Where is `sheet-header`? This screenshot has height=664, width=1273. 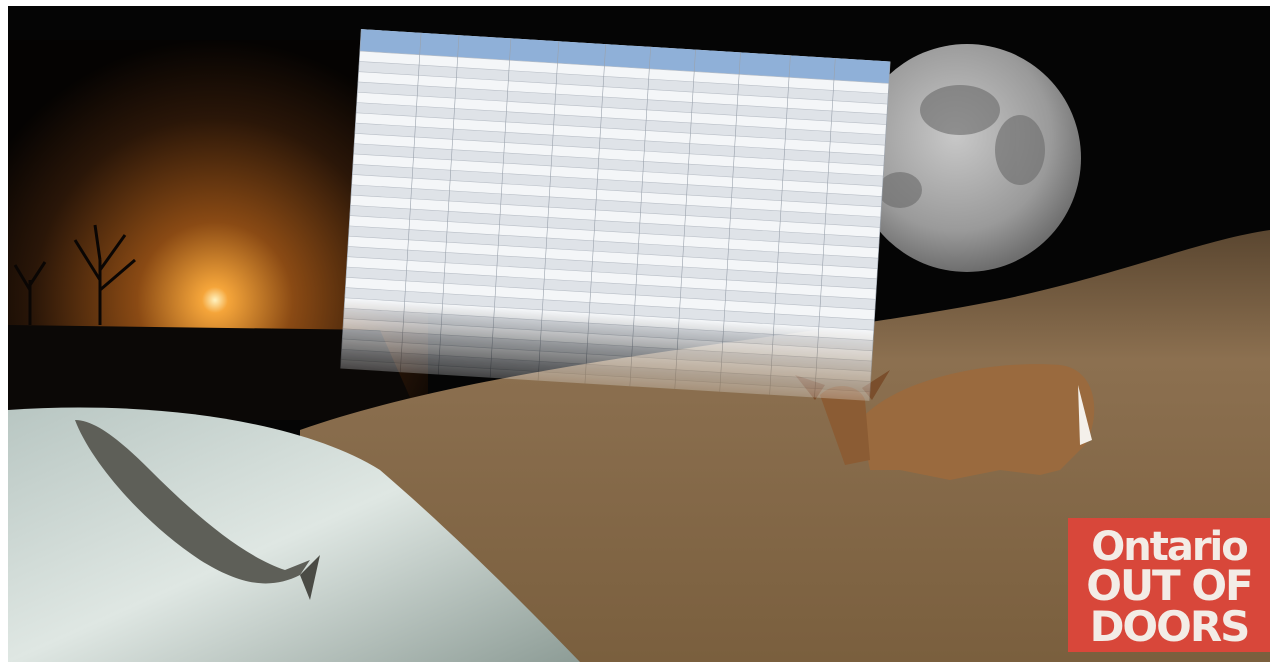
sheet-header is located at coordinates (625, 56).